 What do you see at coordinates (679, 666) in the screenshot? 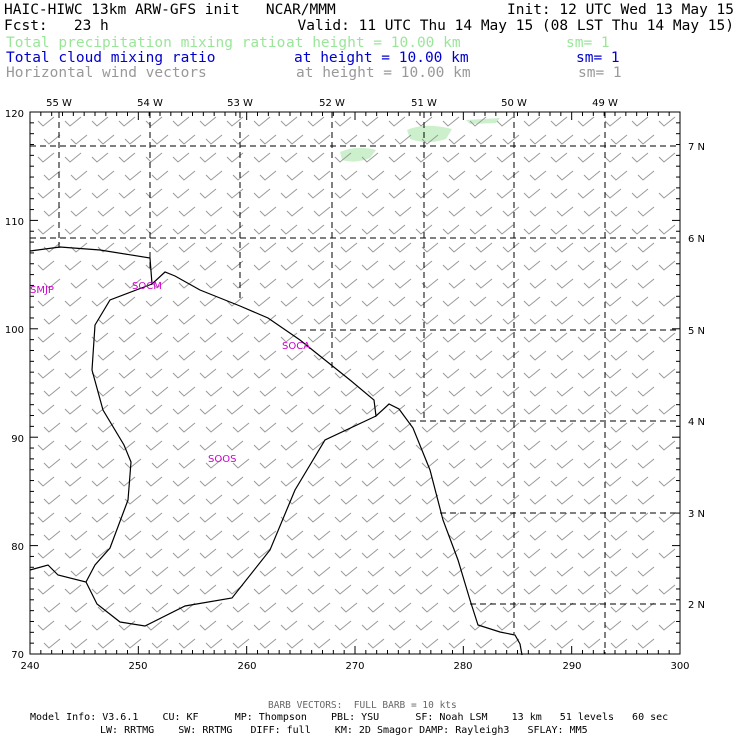
I see `x-tick-label: 300` at bounding box center [679, 666].